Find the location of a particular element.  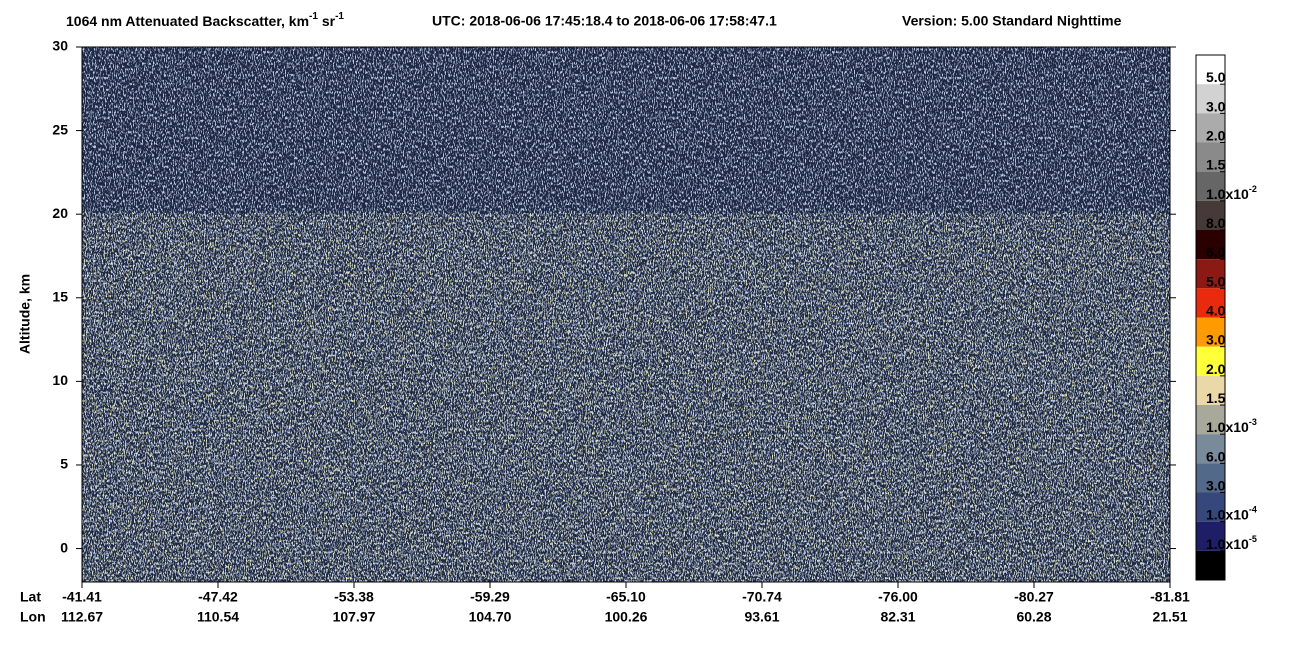

x-tick-label: -53.38 is located at coordinates (354, 597).